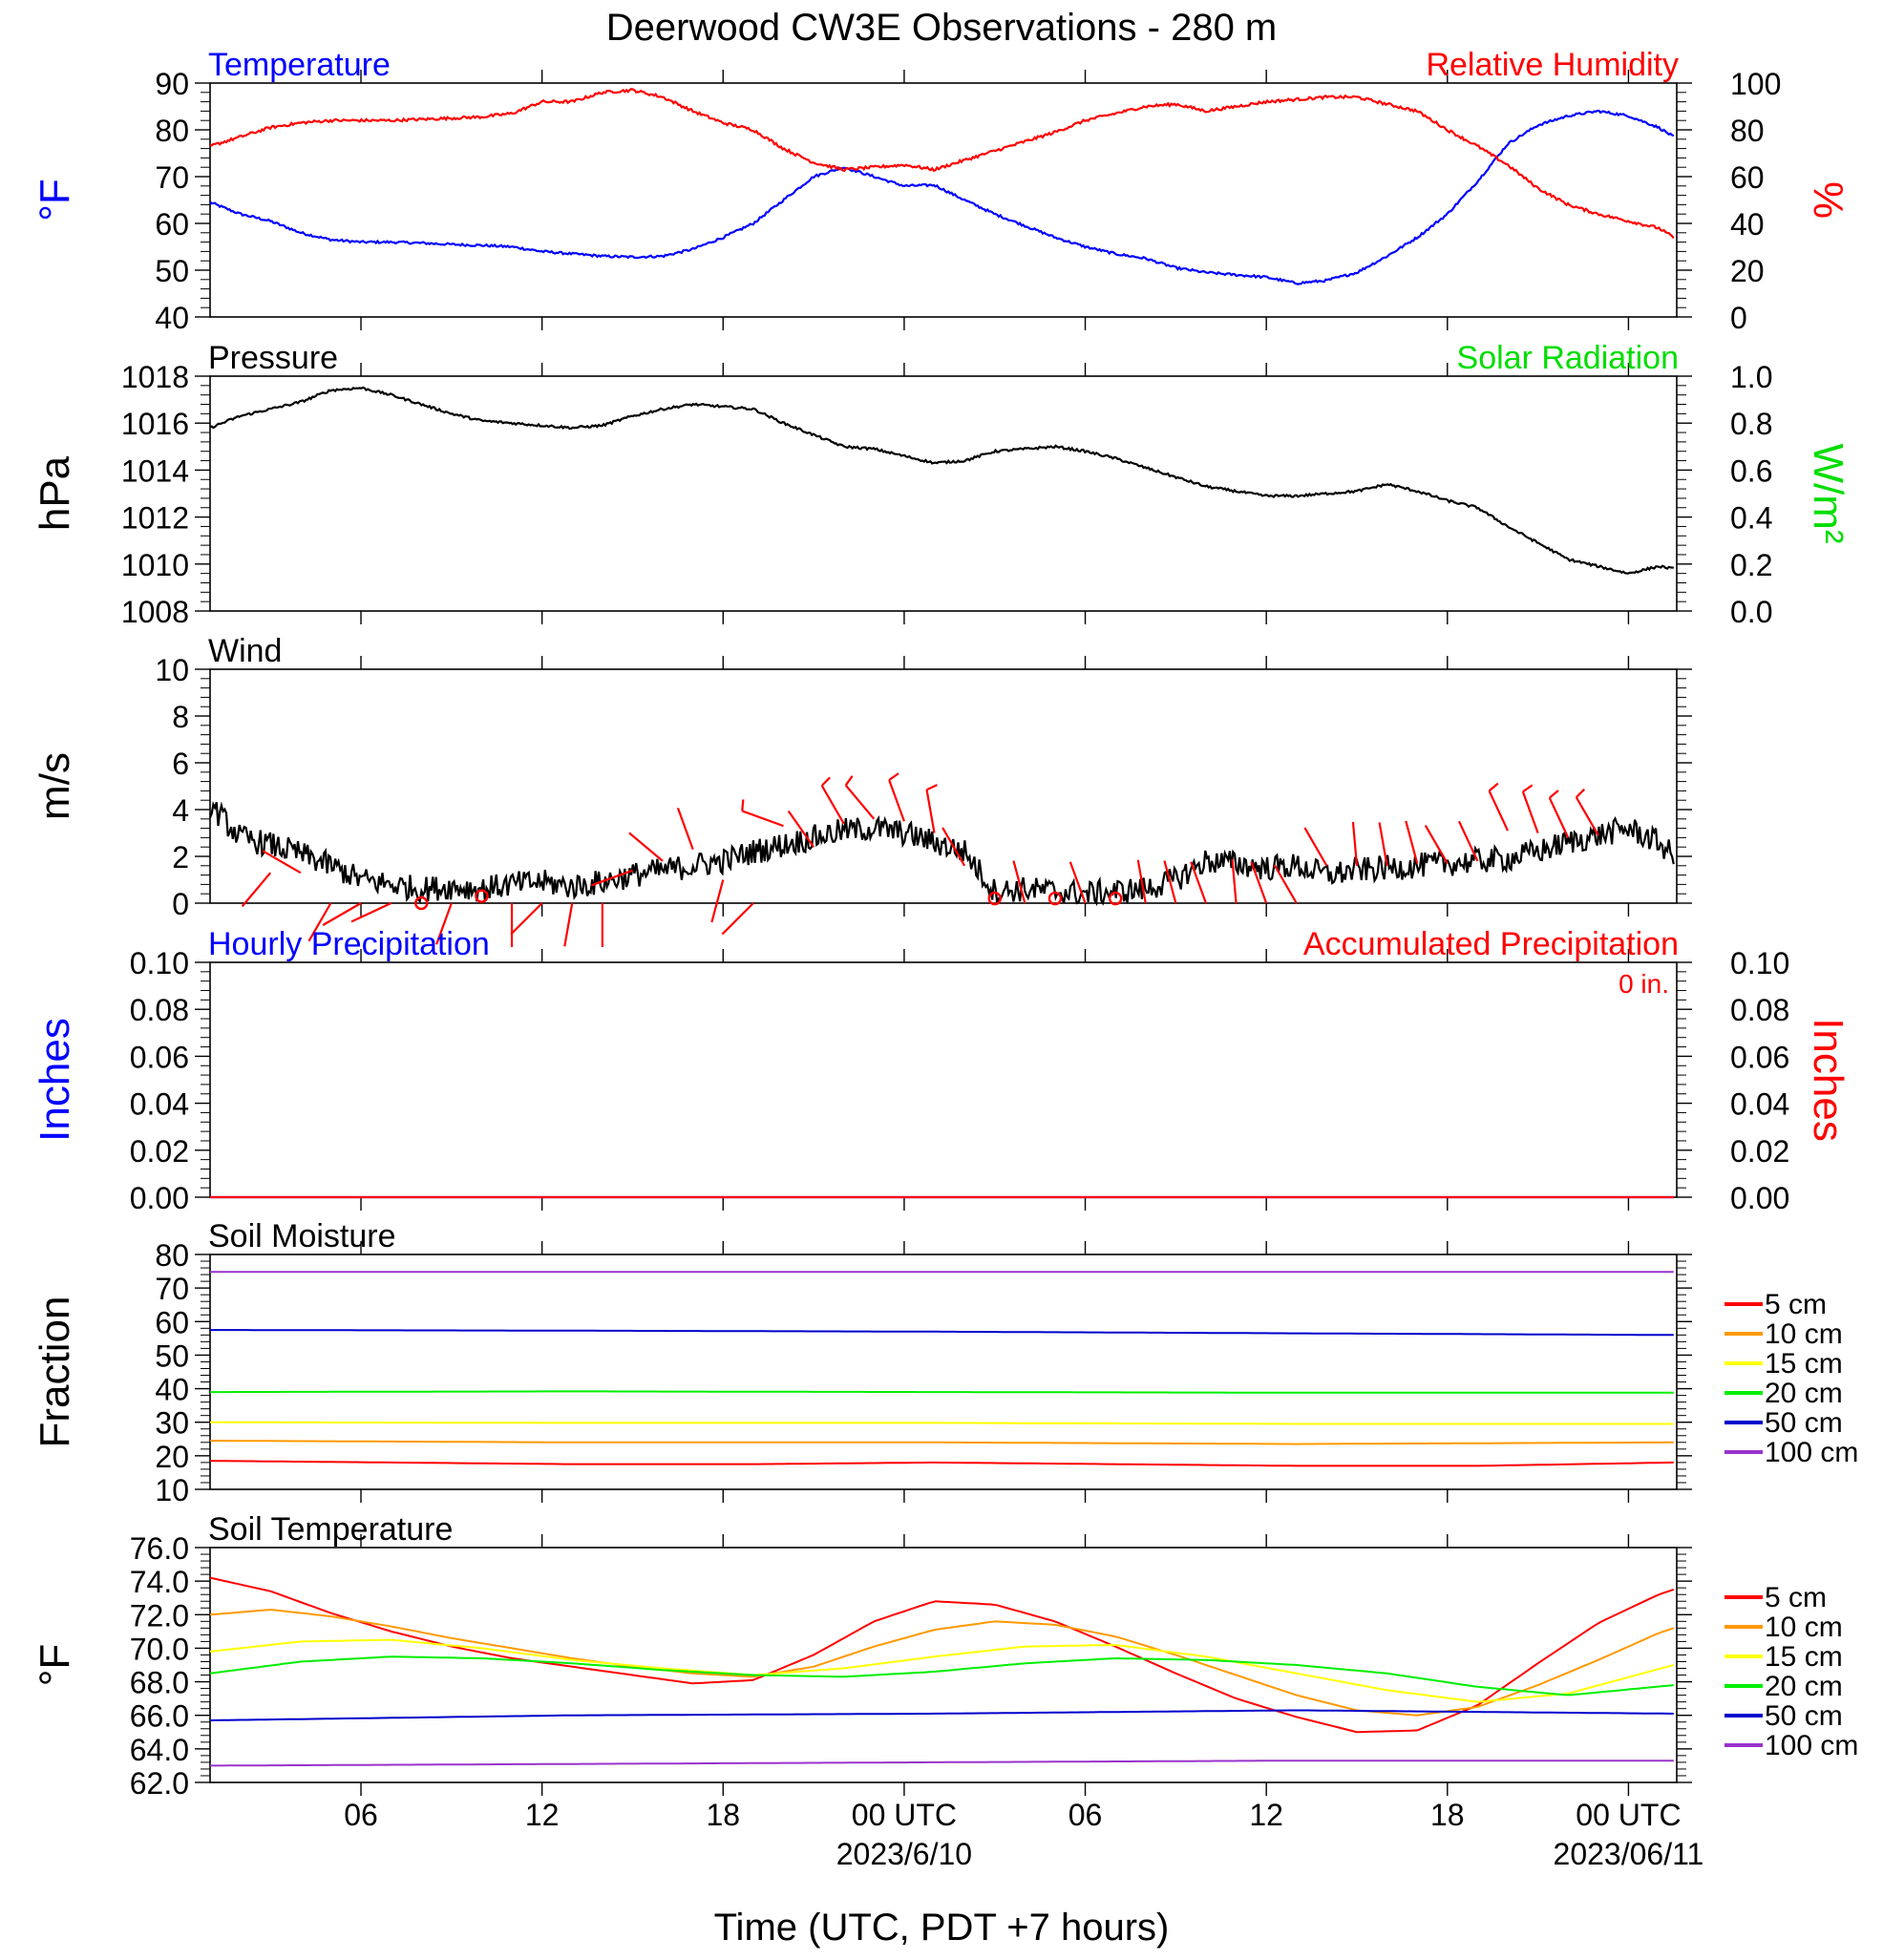 The height and width of the screenshot is (1960, 1883). What do you see at coordinates (943, 1372) in the screenshot?
I see `plot-frame` at bounding box center [943, 1372].